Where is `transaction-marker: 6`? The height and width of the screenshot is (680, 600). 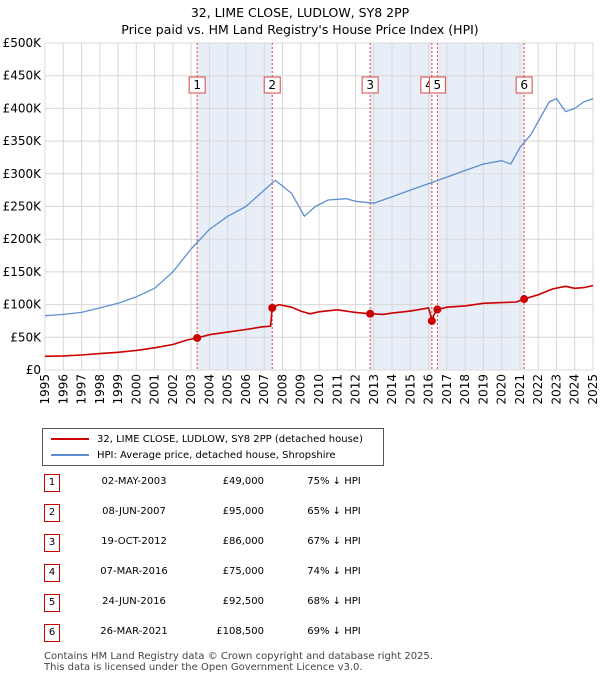 transaction-marker: 6 is located at coordinates (524, 85).